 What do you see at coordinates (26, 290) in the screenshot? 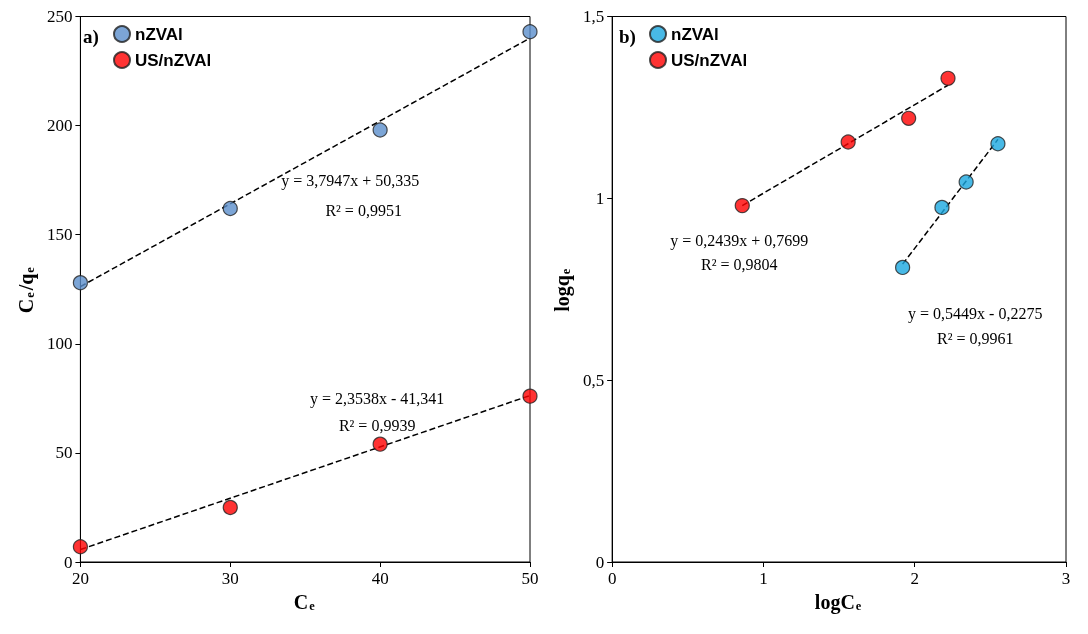
I see `y-axis-title: Ce/qe` at bounding box center [26, 290].